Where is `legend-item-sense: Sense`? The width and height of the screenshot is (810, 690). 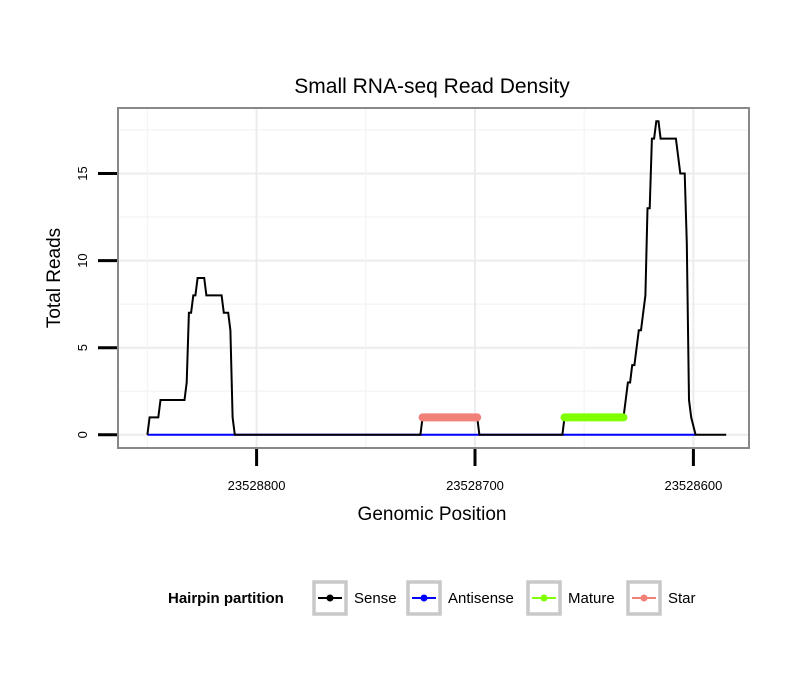
legend-item-sense: Sense is located at coordinates (354, 598).